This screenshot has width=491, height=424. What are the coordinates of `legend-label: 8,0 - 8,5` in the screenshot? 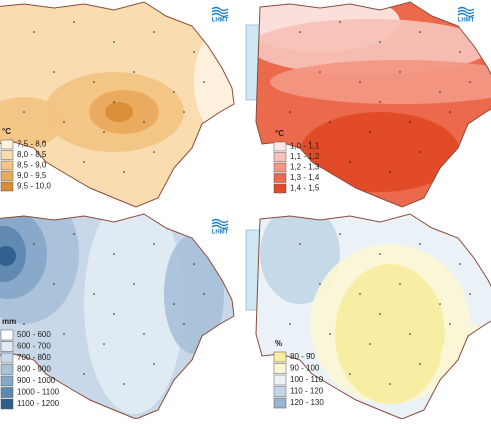 It's located at (32, 154).